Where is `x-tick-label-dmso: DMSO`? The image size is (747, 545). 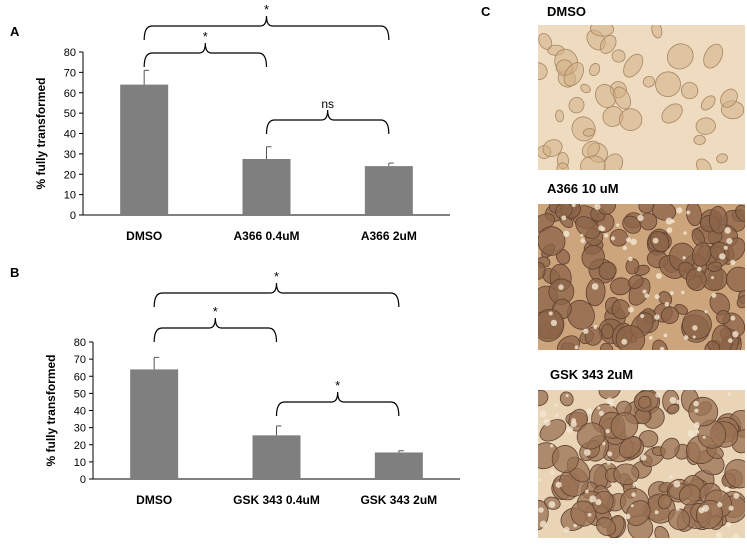
x-tick-label-dmso: DMSO is located at coordinates (144, 236).